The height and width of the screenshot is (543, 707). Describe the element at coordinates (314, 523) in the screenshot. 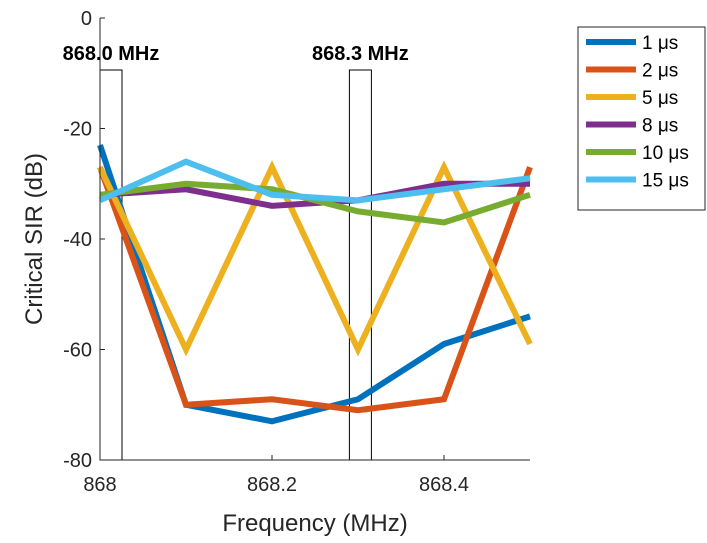

I see `x-axis-title: Frequency (MHz)` at that location.